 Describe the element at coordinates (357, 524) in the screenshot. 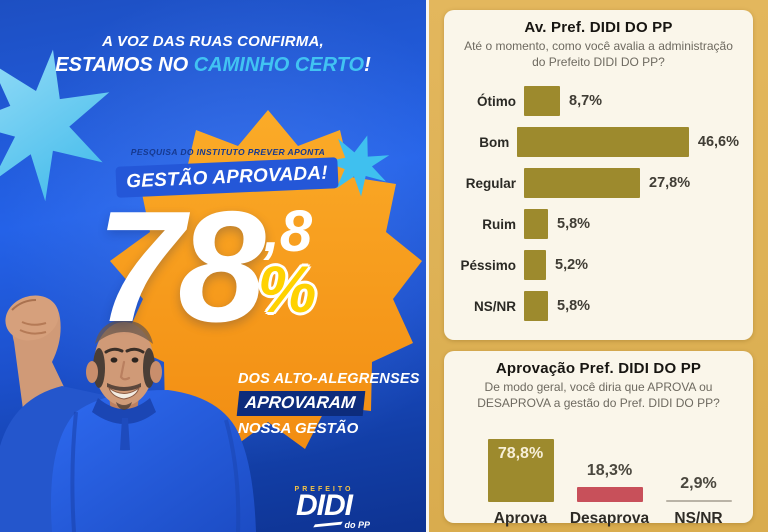

I see `logo-party-label: do PP` at that location.